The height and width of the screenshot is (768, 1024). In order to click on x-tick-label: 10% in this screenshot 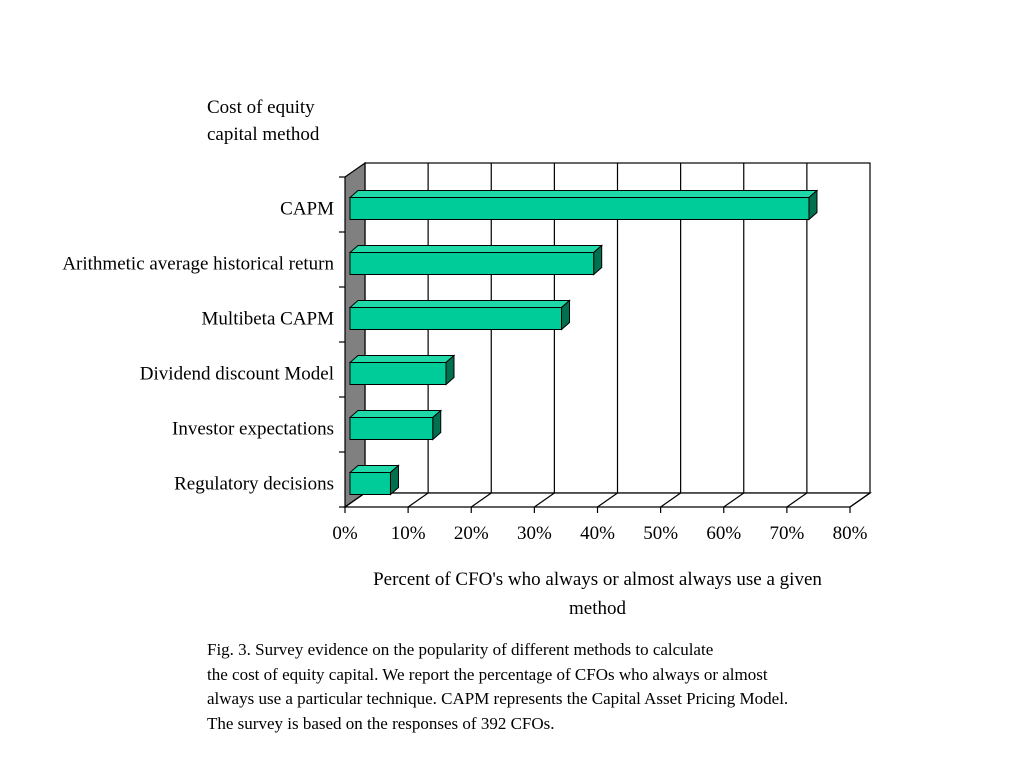, I will do `click(408, 533)`.